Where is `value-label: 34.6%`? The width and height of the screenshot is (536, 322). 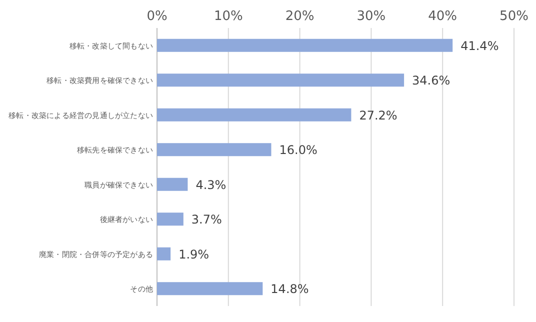 value-label: 34.6% is located at coordinates (431, 81).